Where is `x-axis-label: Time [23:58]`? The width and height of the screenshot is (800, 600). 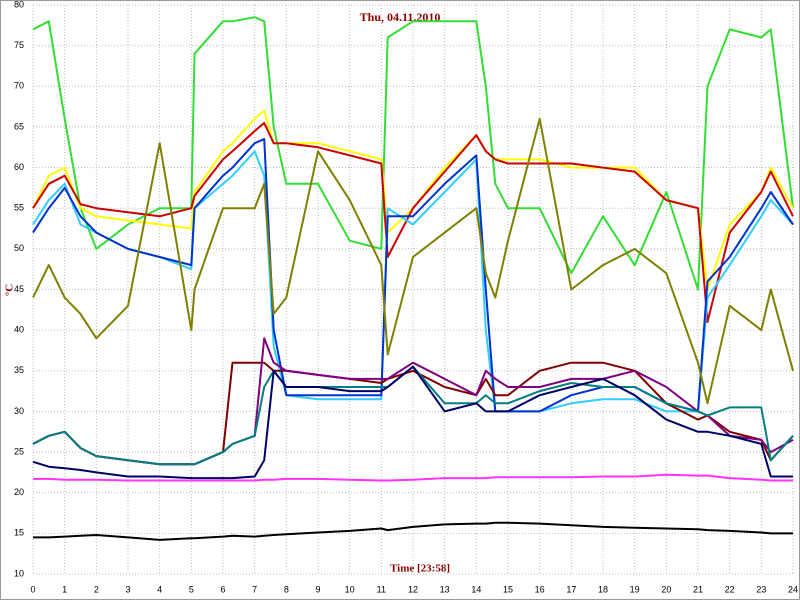
x-axis-label: Time [23:58] is located at coordinates (420, 569).